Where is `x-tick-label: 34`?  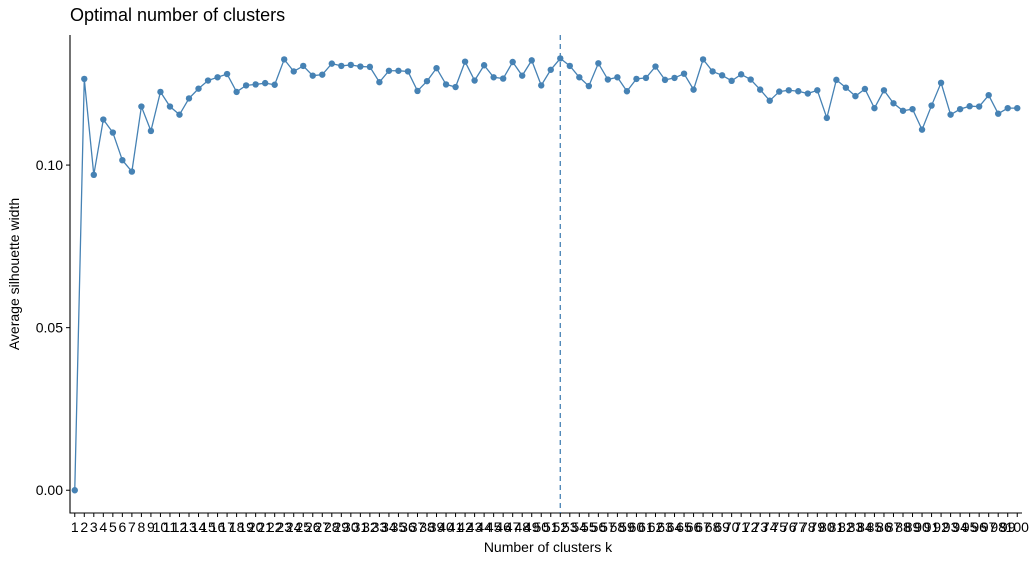 x-tick-label: 34 is located at coordinates (389, 527).